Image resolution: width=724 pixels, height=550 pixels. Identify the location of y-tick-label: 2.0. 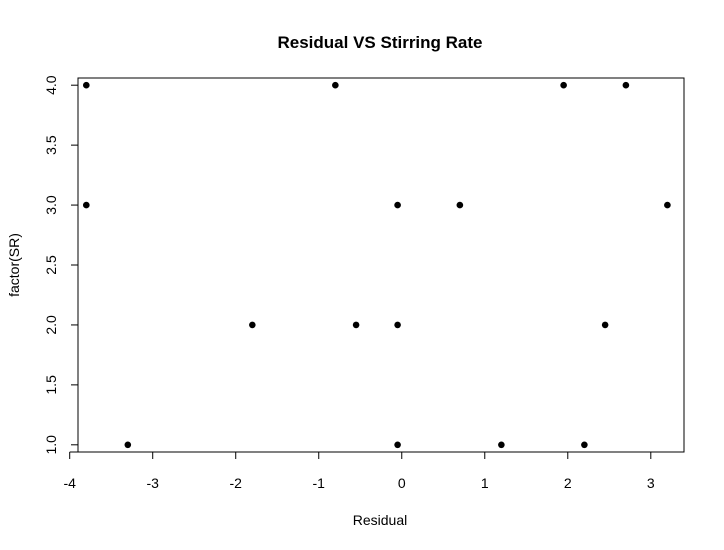
(51, 325).